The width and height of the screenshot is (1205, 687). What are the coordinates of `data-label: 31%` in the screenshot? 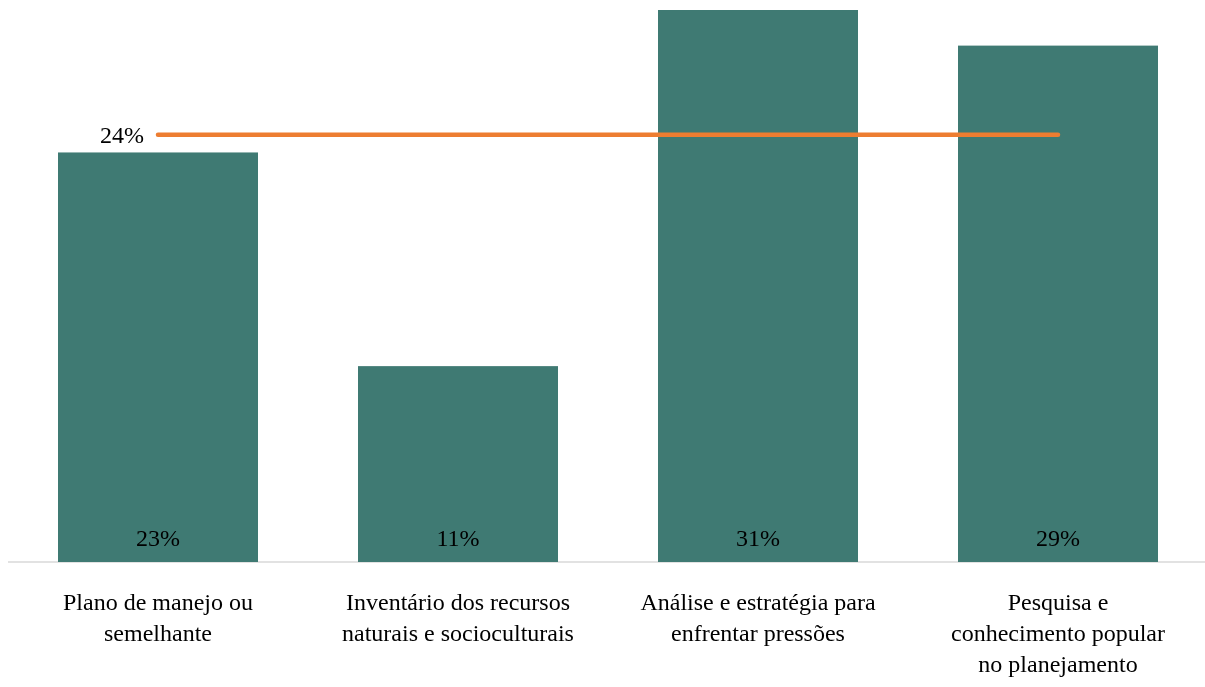 It's located at (758, 538).